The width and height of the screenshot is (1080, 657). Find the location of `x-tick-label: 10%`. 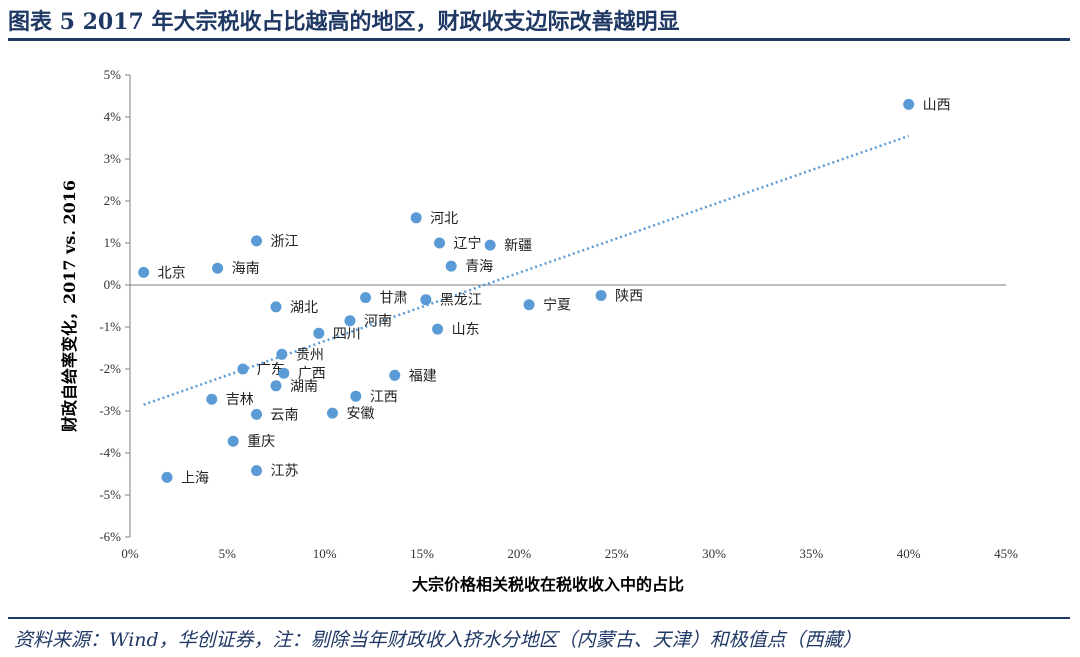

x-tick-label: 10% is located at coordinates (325, 553).